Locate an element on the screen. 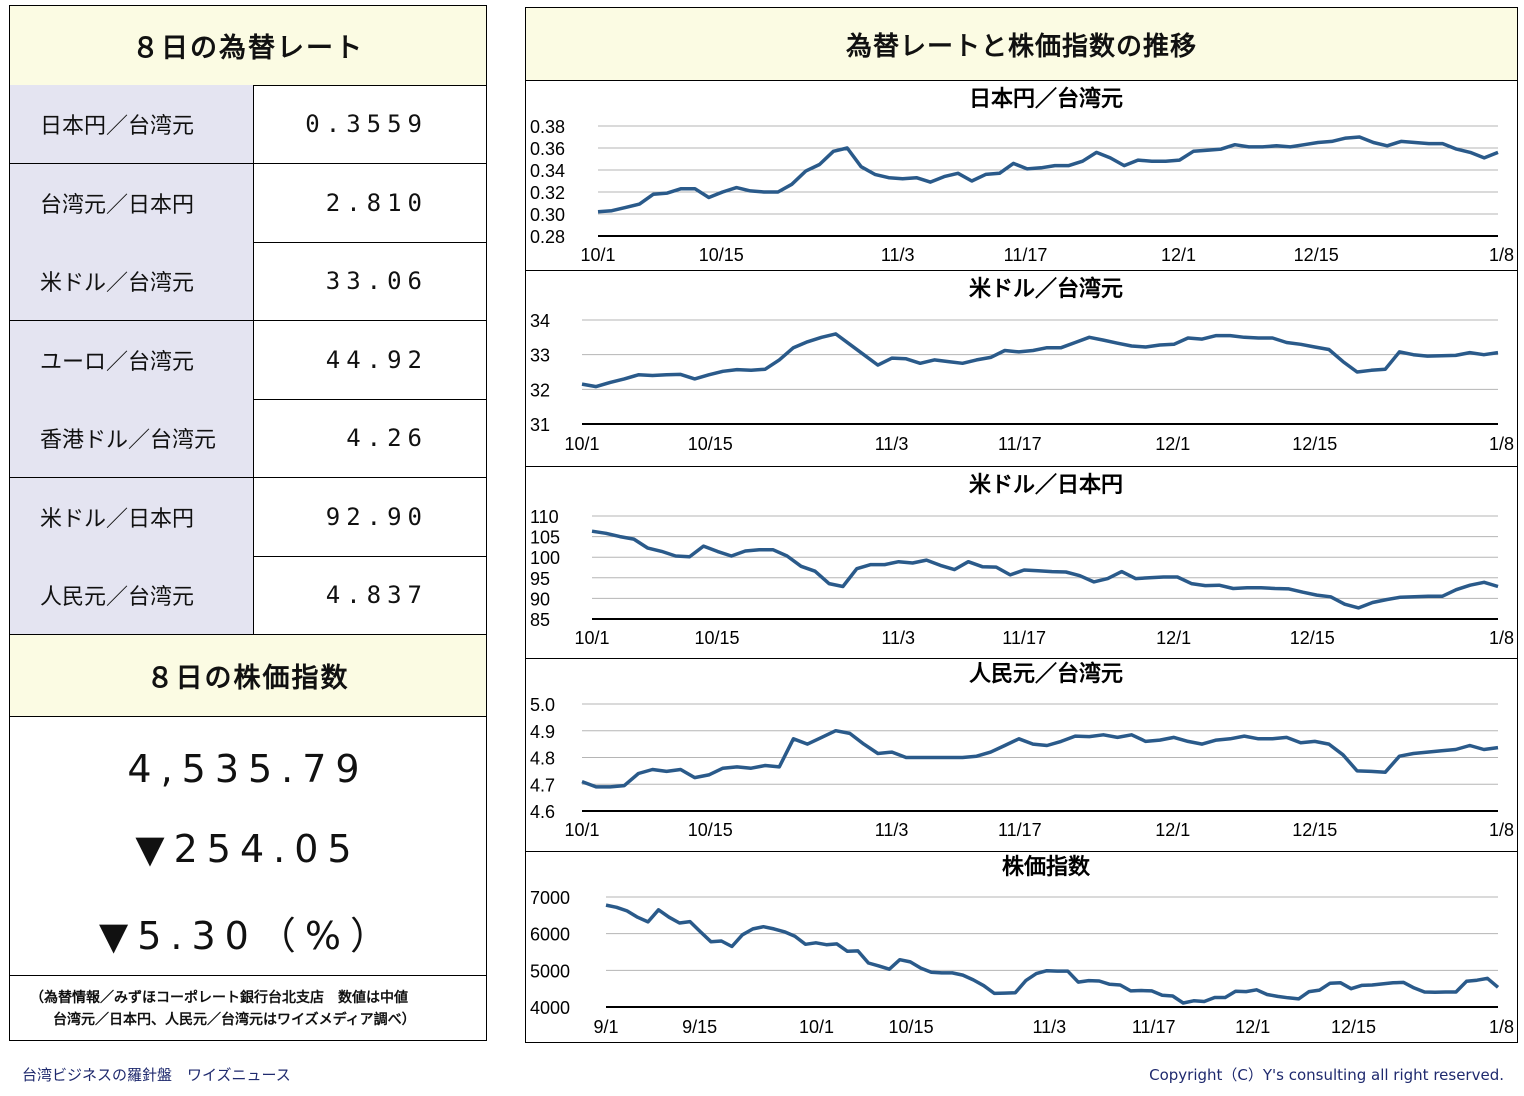 This screenshot has height=1096, width=1524. y-tick-label: 31 is located at coordinates (540, 425).